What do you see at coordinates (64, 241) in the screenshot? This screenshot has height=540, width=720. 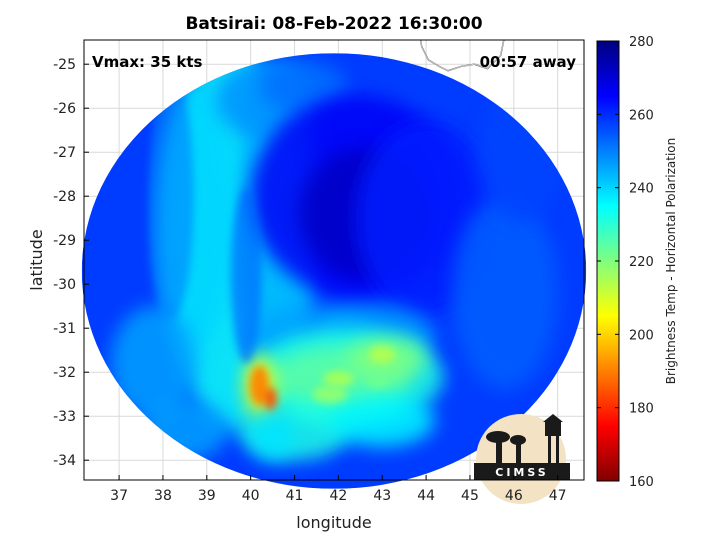 I see `y-tick-label: -29` at bounding box center [64, 241].